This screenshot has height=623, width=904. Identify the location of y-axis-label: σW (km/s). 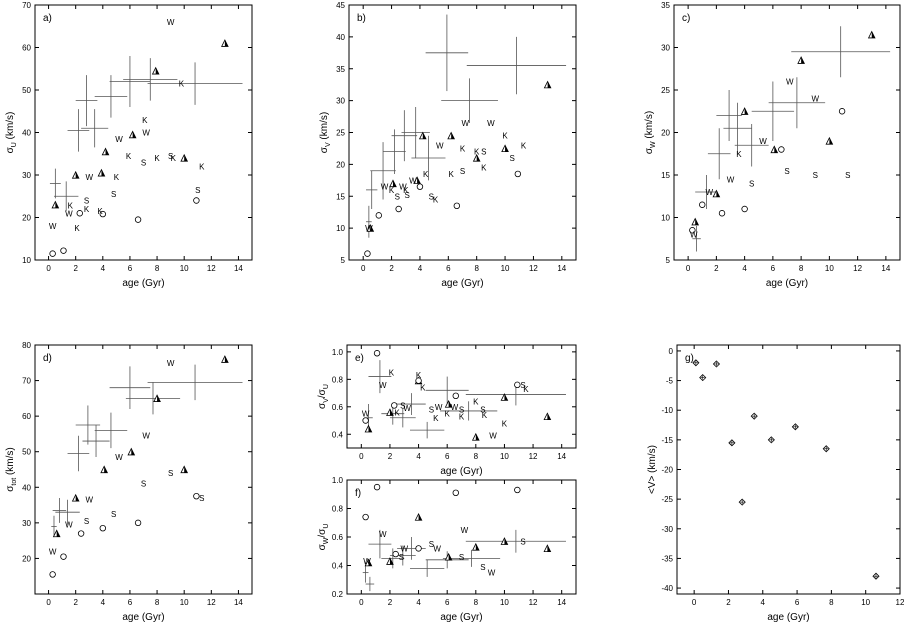
(650, 132).